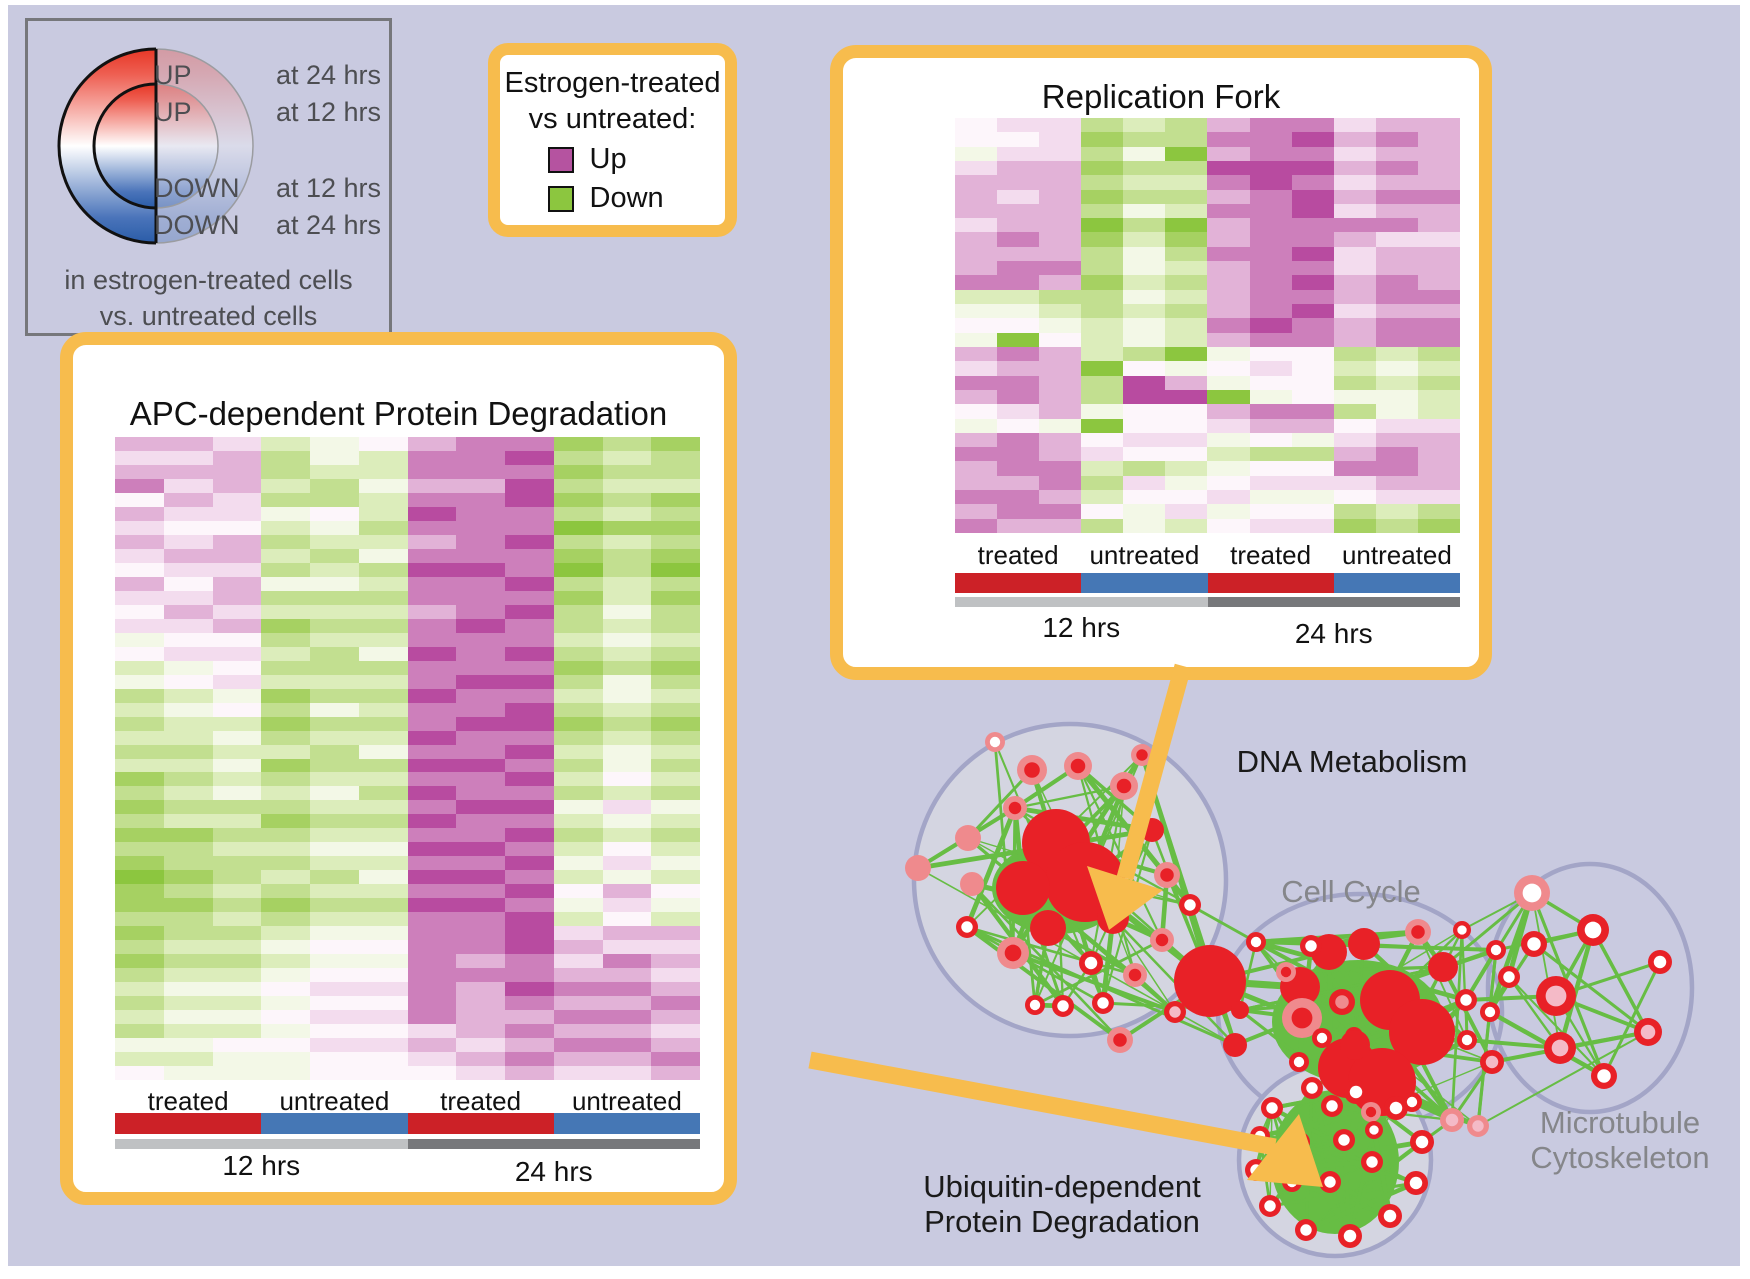  What do you see at coordinates (328, 75) in the screenshot?
I see `ring-time: at 24 hrs` at bounding box center [328, 75].